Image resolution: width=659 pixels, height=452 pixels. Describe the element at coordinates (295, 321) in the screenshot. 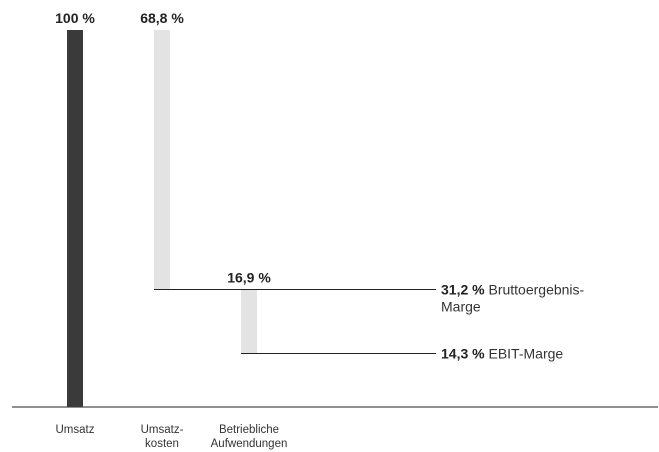

I see `connector-lines-layer` at that location.